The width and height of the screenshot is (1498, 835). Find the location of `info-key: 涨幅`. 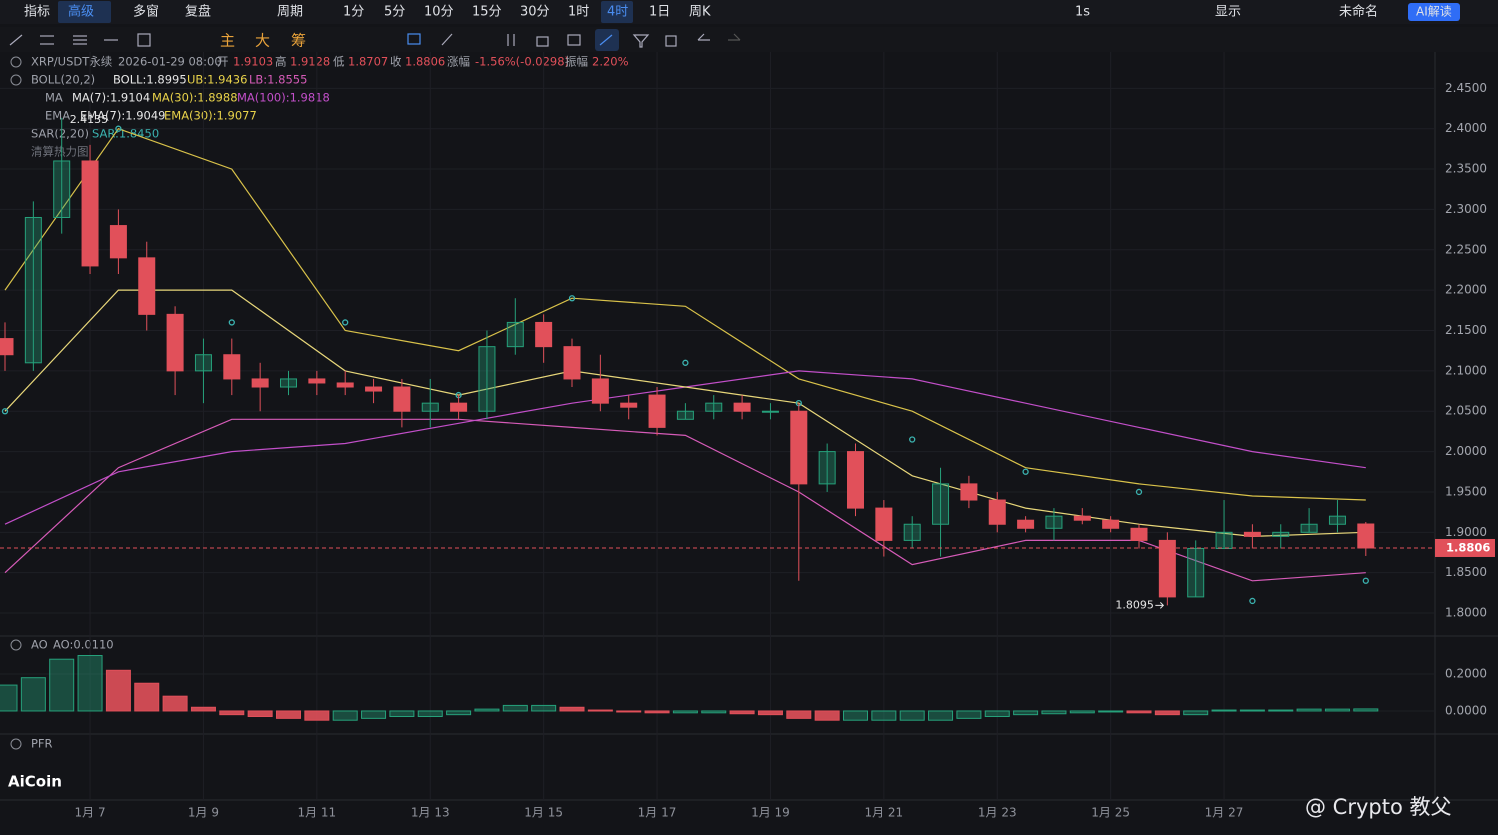

info-key: 涨幅 is located at coordinates (458, 62).